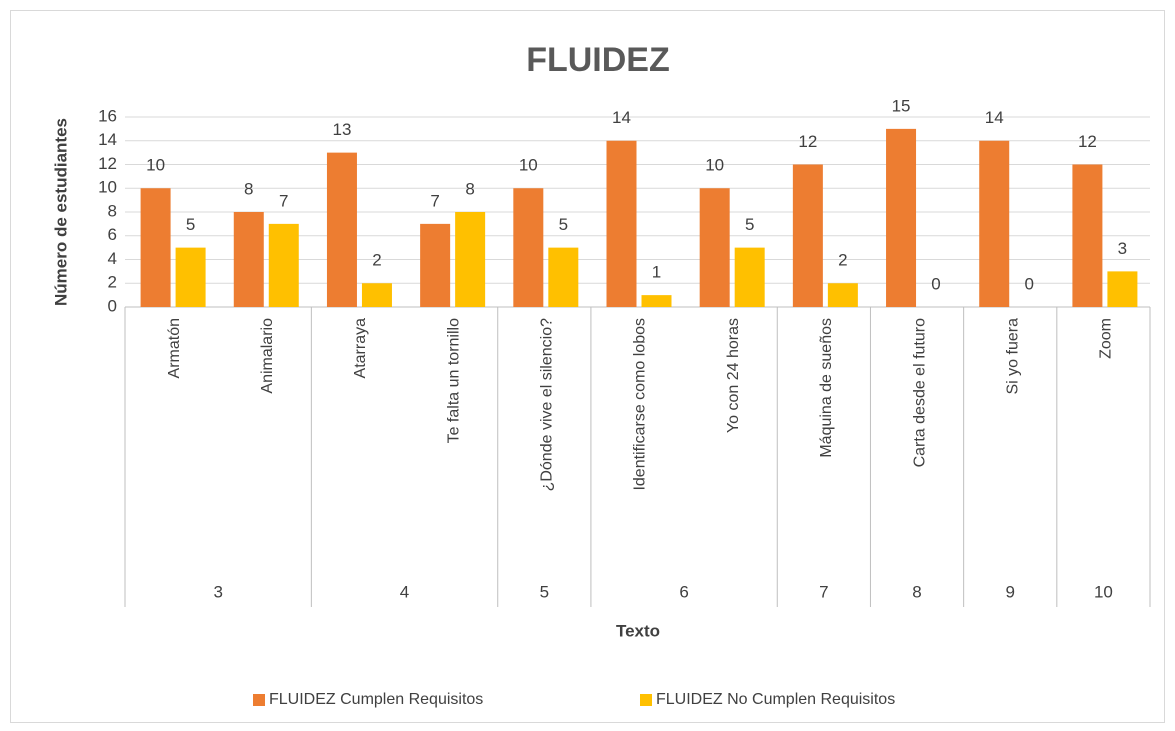 This screenshot has width=1175, height=731. Describe the element at coordinates (112, 305) in the screenshot. I see `y-tick-label: 0` at that location.